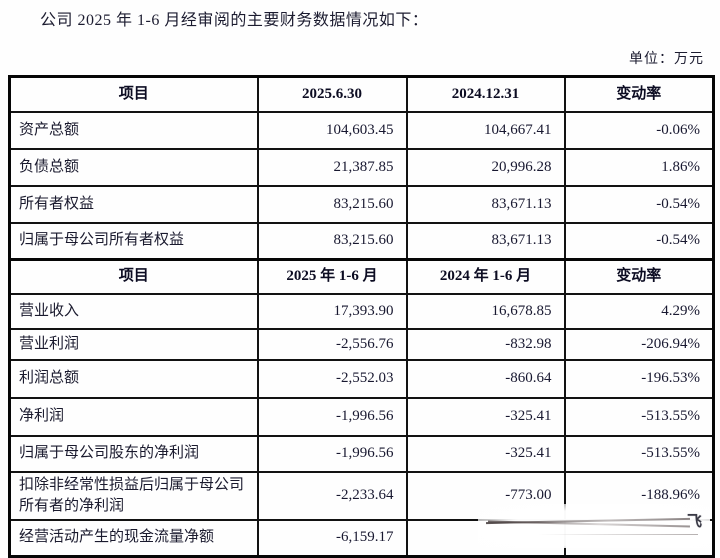 This screenshot has height=558, width=720. I want to click on table-row: 利润总额 -2,552.03 -860.64 -196.53%, so click(361, 378).